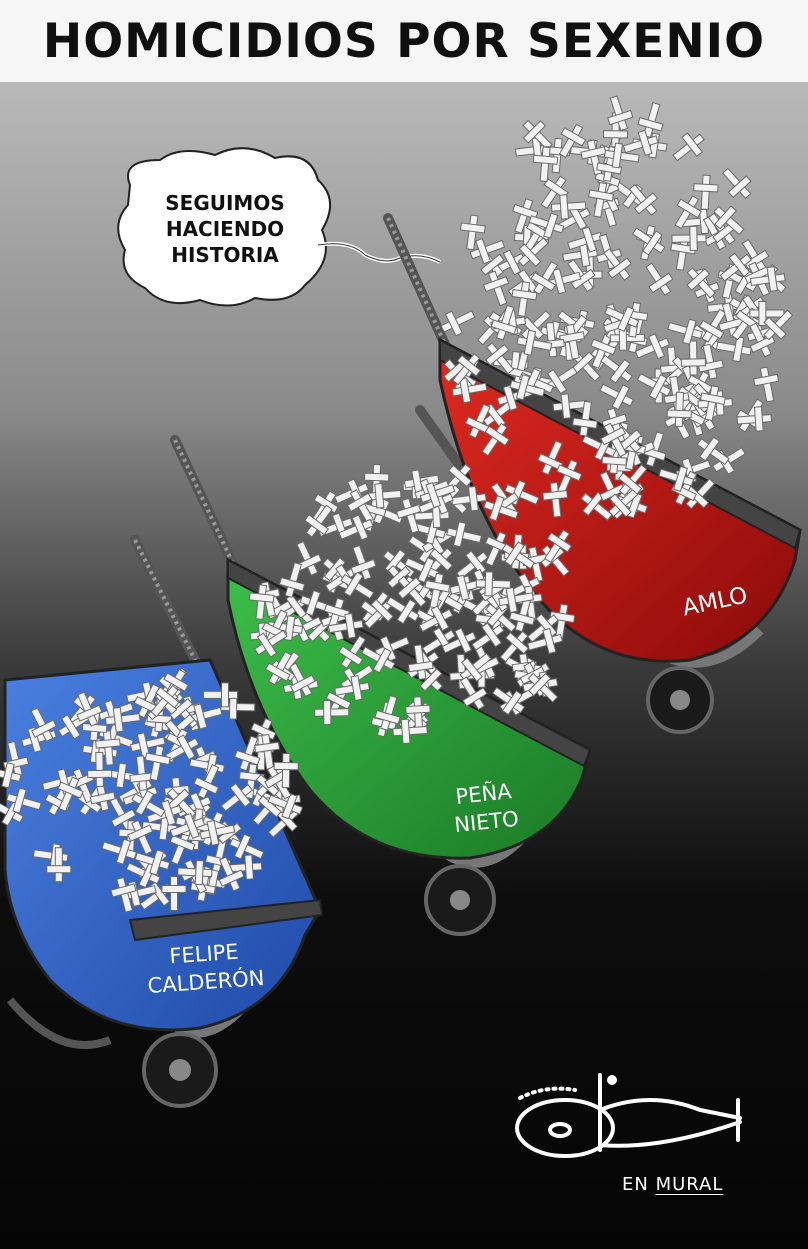 The image size is (808, 1249). I want to click on speech-bubble-text: SEGUIMOS HACIENDO HISTORIA, so click(225, 229).